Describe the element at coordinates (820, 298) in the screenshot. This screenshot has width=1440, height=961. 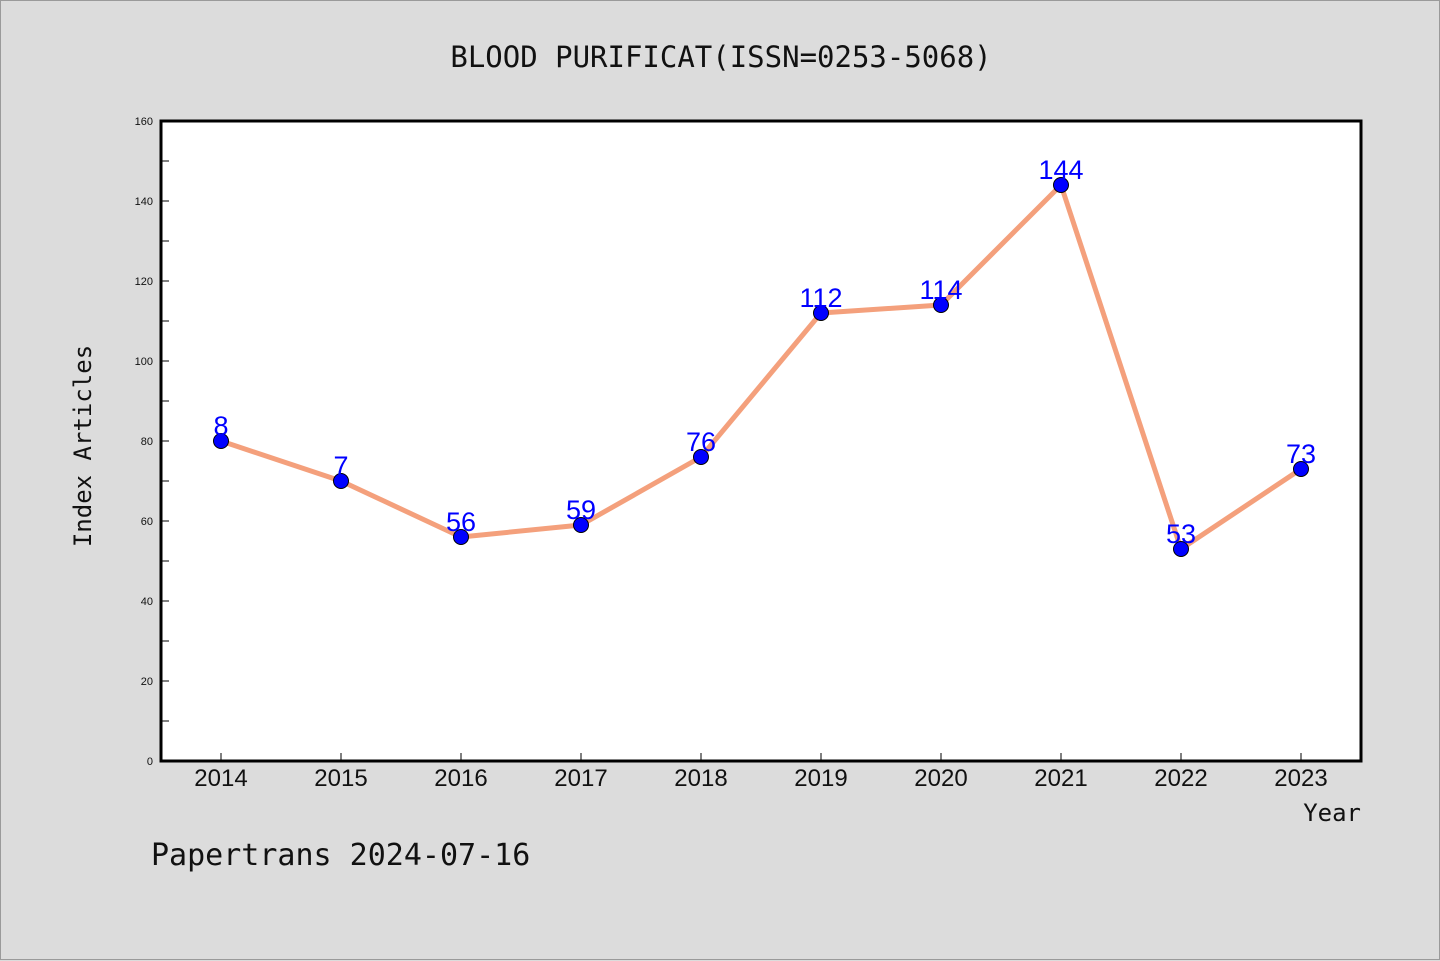
I see `data-label: 112` at that location.